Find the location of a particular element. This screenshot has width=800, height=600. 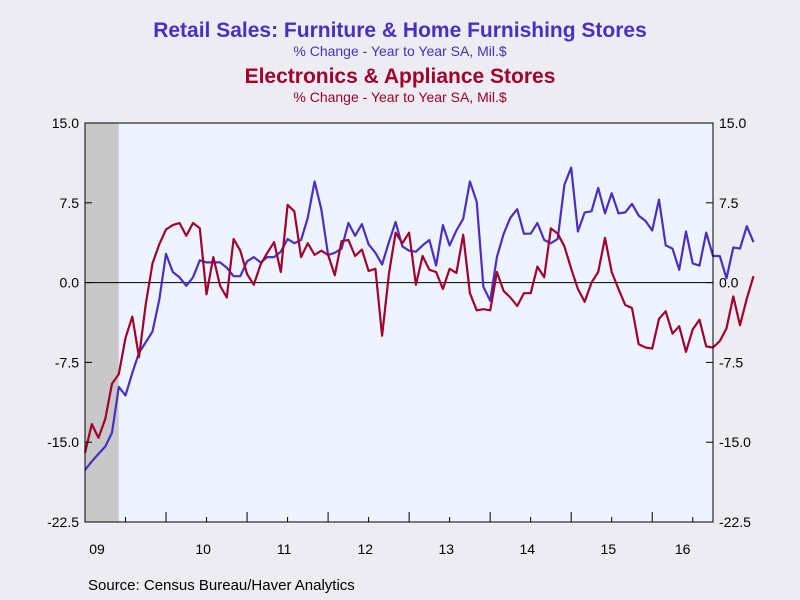

source-note: Source: Census Bureau/Haver Analytics is located at coordinates (221, 585).